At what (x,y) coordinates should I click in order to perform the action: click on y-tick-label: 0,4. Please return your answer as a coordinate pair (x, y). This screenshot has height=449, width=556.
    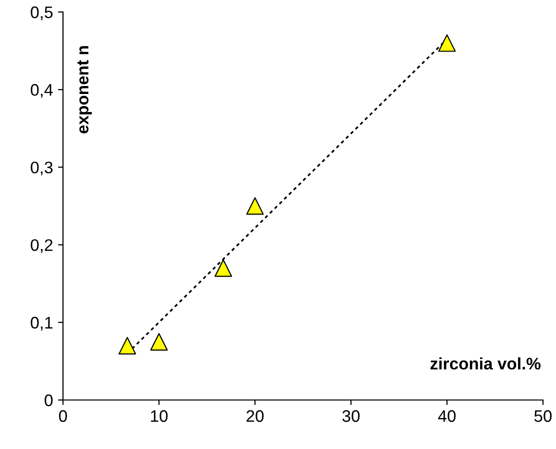
    Looking at the image, I should click on (41, 91).